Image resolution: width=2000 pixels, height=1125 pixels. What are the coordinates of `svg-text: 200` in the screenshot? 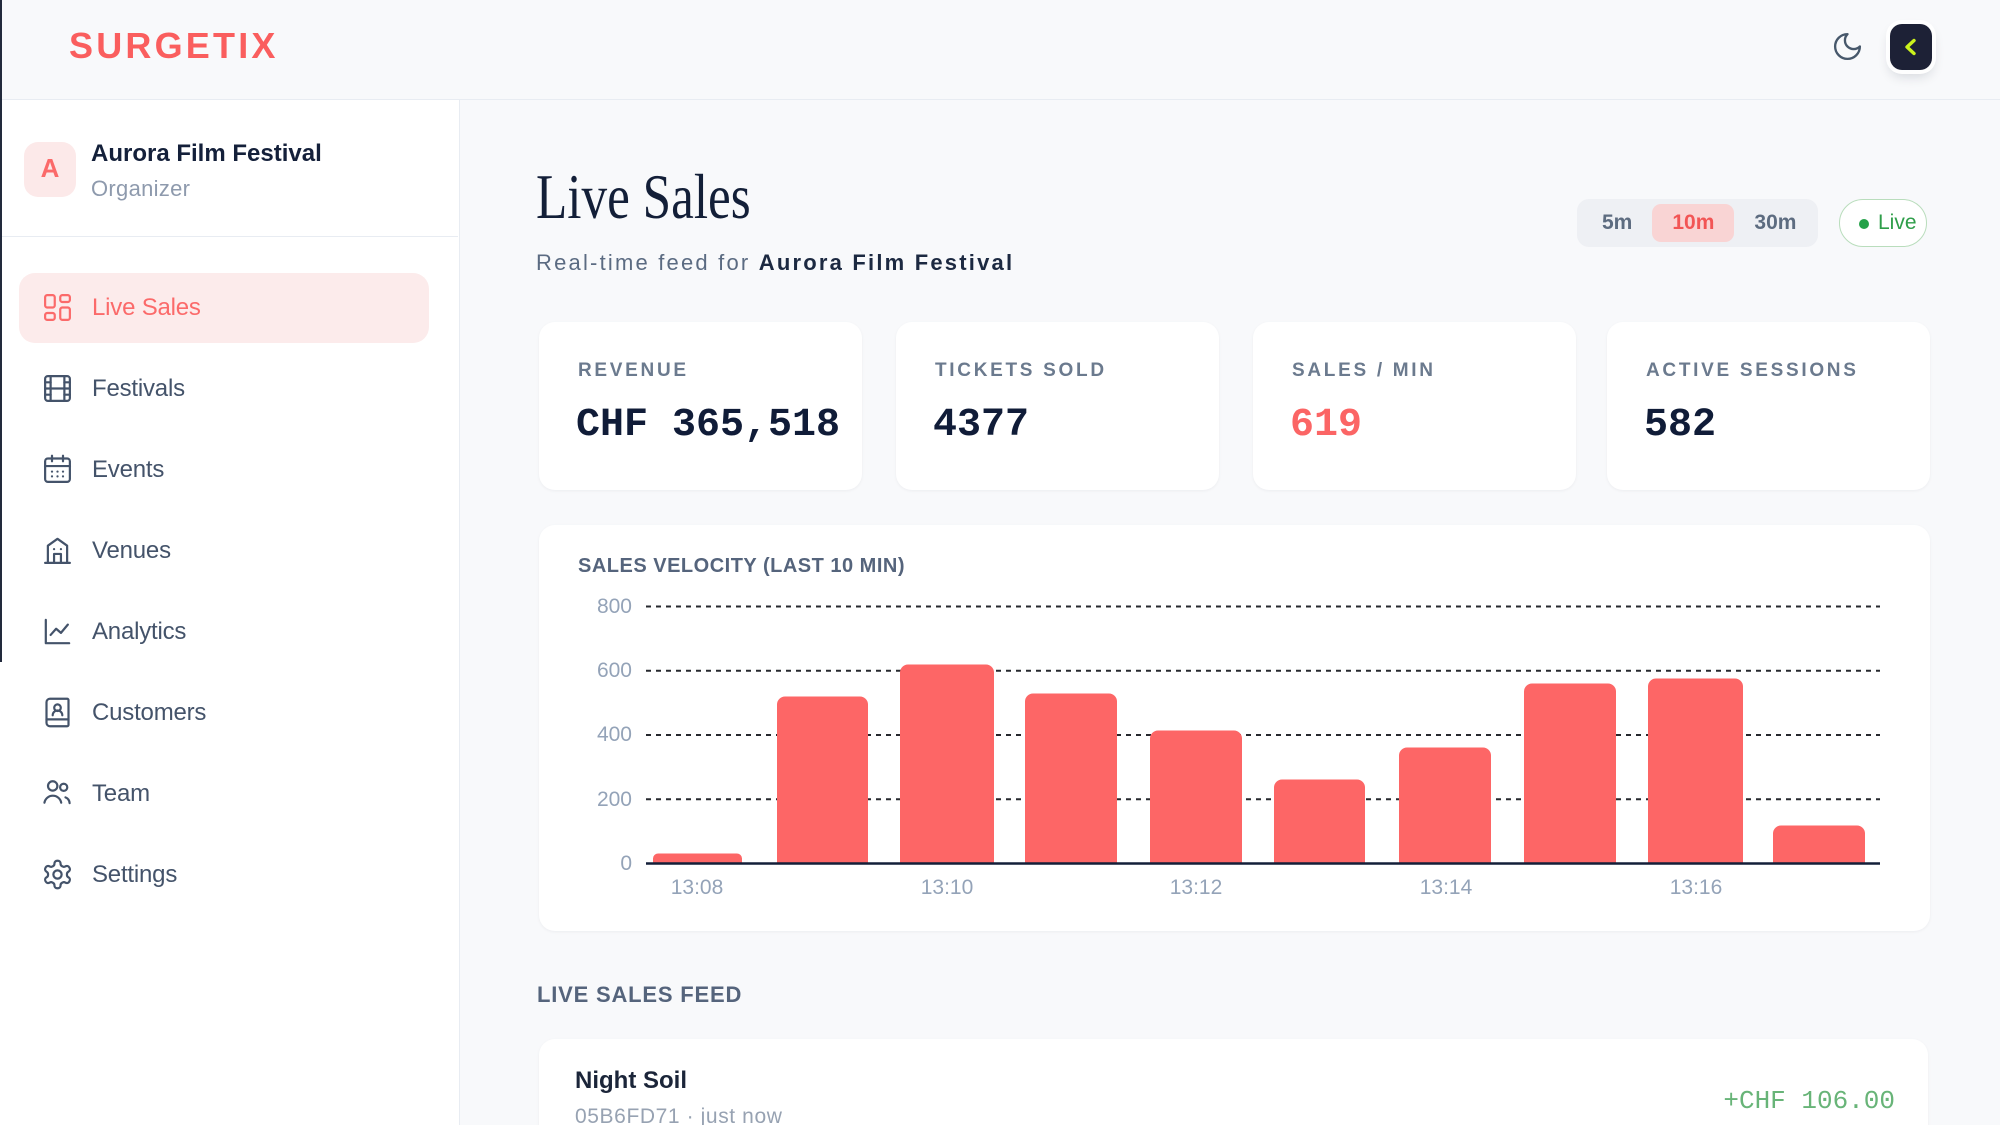 It's located at (614, 799).